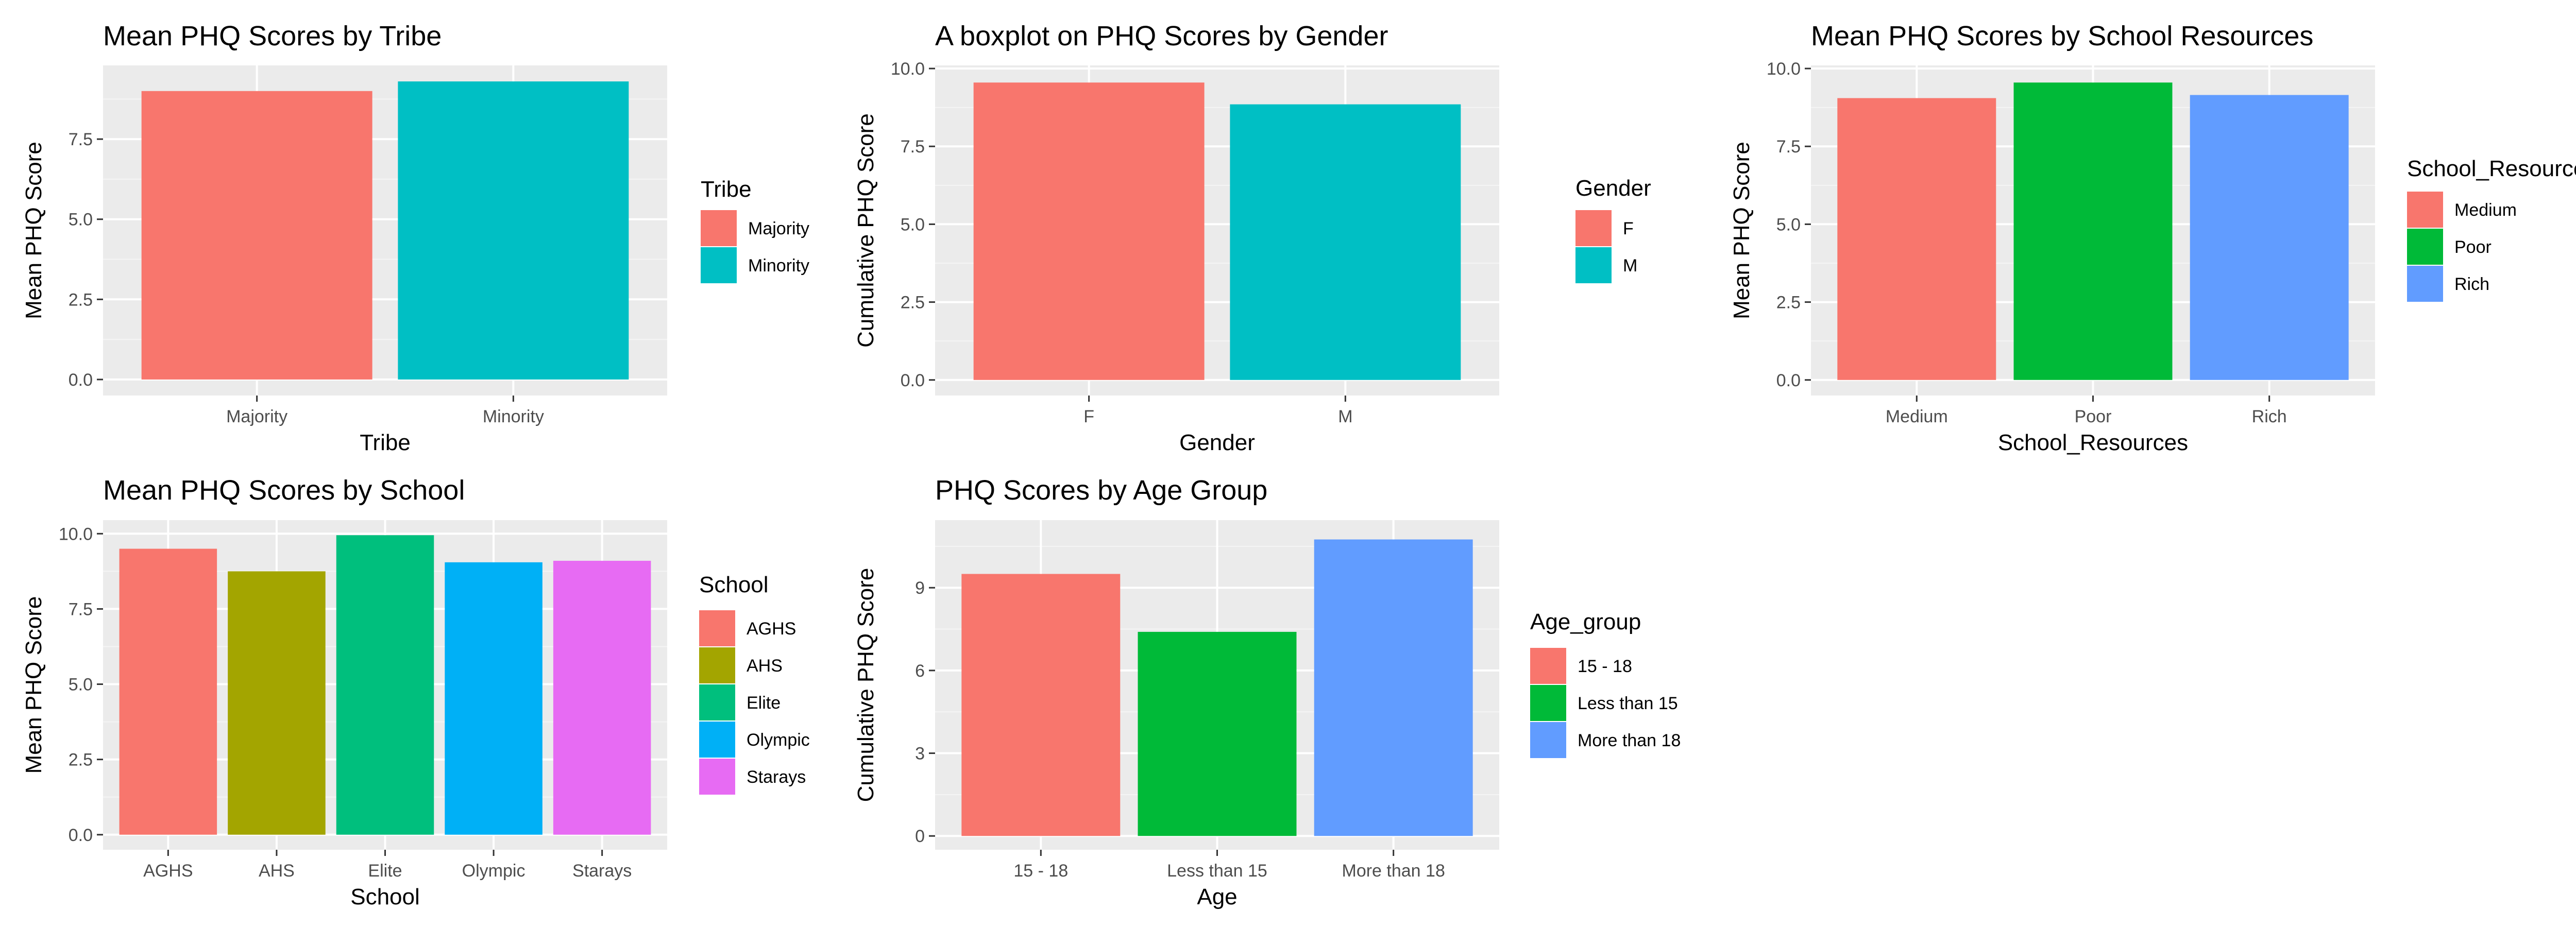 Image resolution: width=2576 pixels, height=927 pixels. What do you see at coordinates (2491, 229) in the screenshot?
I see `legend: School_Resources Medium Poor Rich` at bounding box center [2491, 229].